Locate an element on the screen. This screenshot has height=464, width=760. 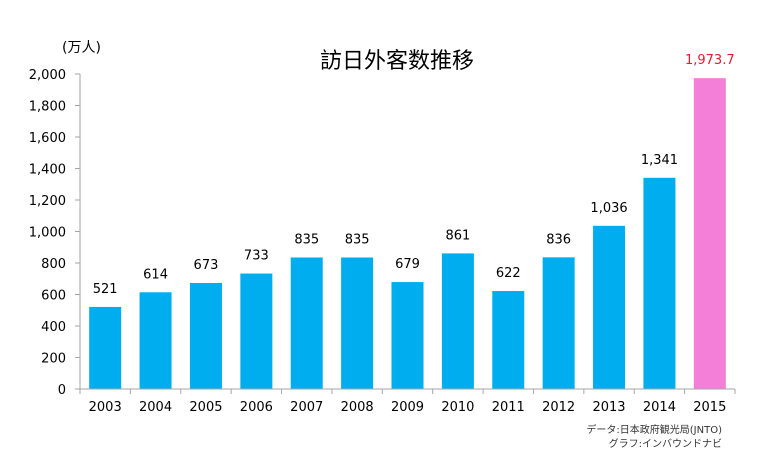
bar-2009 is located at coordinates (407, 335).